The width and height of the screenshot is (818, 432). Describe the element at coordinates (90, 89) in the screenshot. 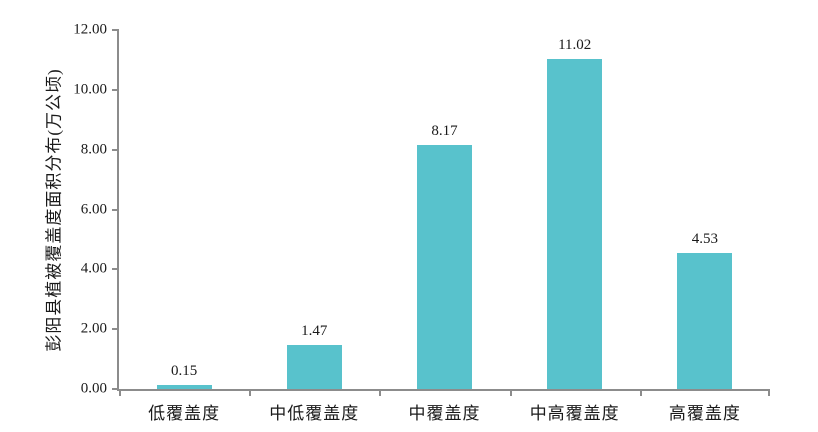

I see `y-axis-tick-label: 10.00` at that location.